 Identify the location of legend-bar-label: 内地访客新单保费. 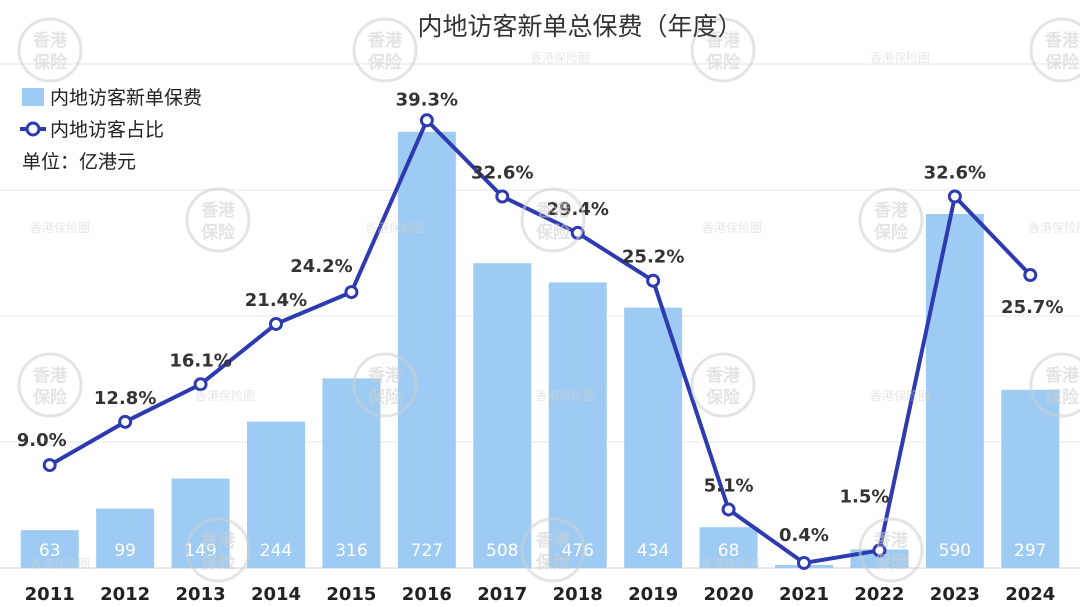
(126, 98).